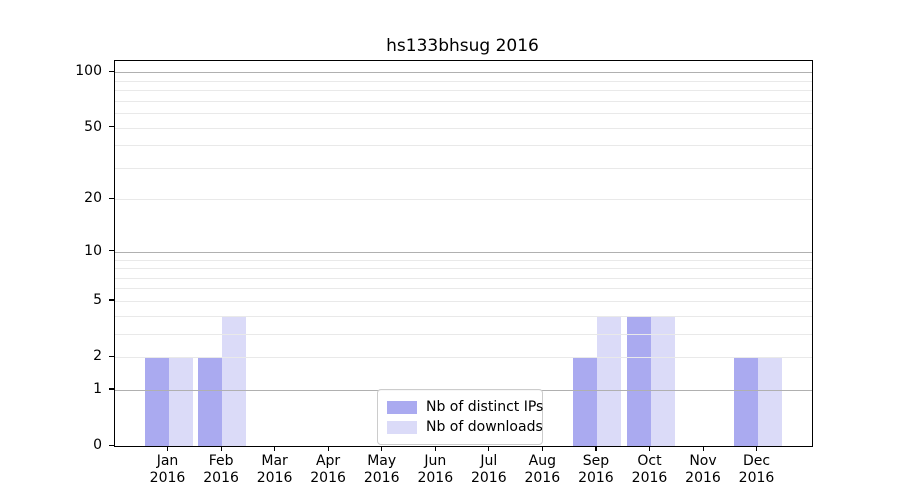  What do you see at coordinates (168, 448) in the screenshot?
I see `x-tick-jan` at bounding box center [168, 448].